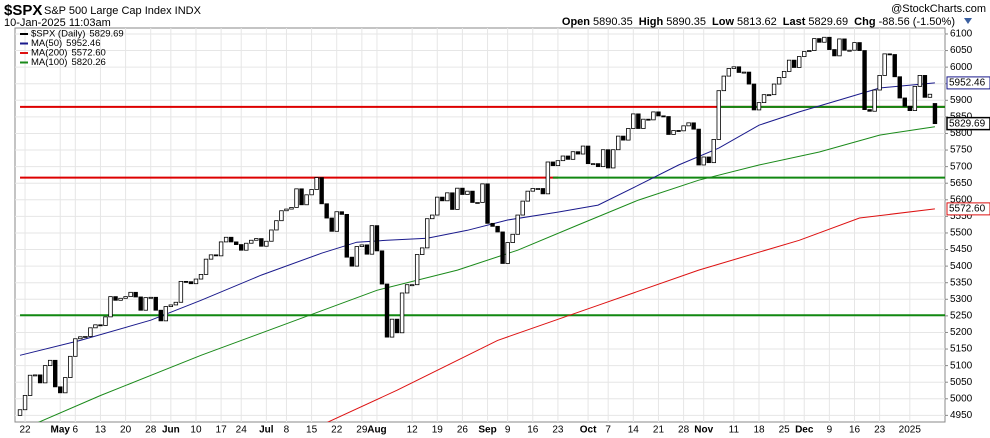 Image resolution: width=990 pixels, height=438 pixels. Describe the element at coordinates (961, 249) in the screenshot. I see `y-tick-label: 5450` at that location.